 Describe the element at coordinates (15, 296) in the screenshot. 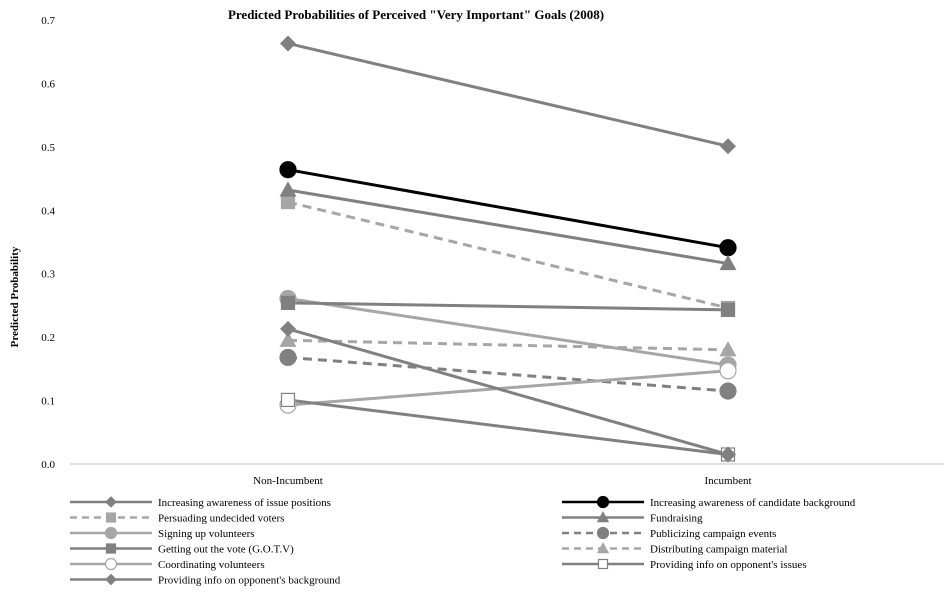

I see `y-axis-label: Predicted Probability` at that location.